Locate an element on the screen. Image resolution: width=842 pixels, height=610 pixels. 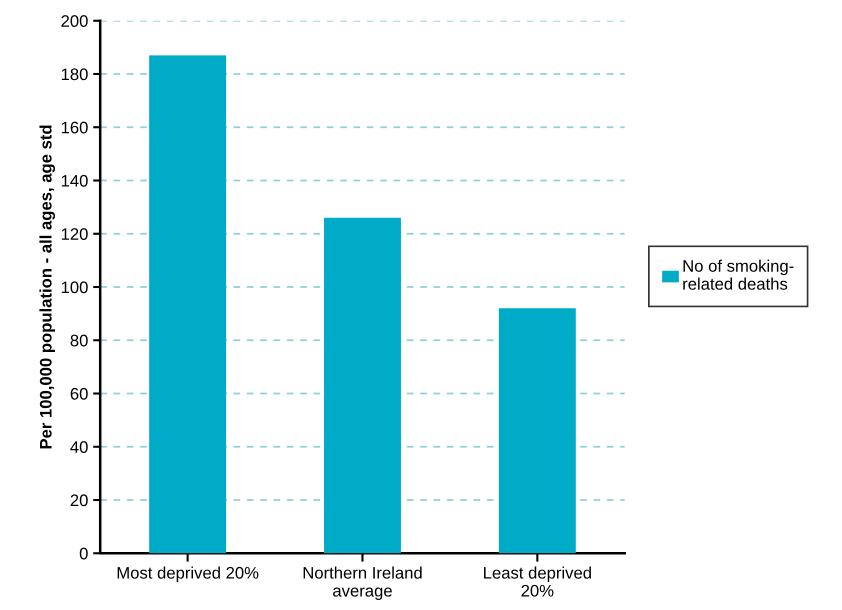
y-tick-label: 20 is located at coordinates (79, 500).